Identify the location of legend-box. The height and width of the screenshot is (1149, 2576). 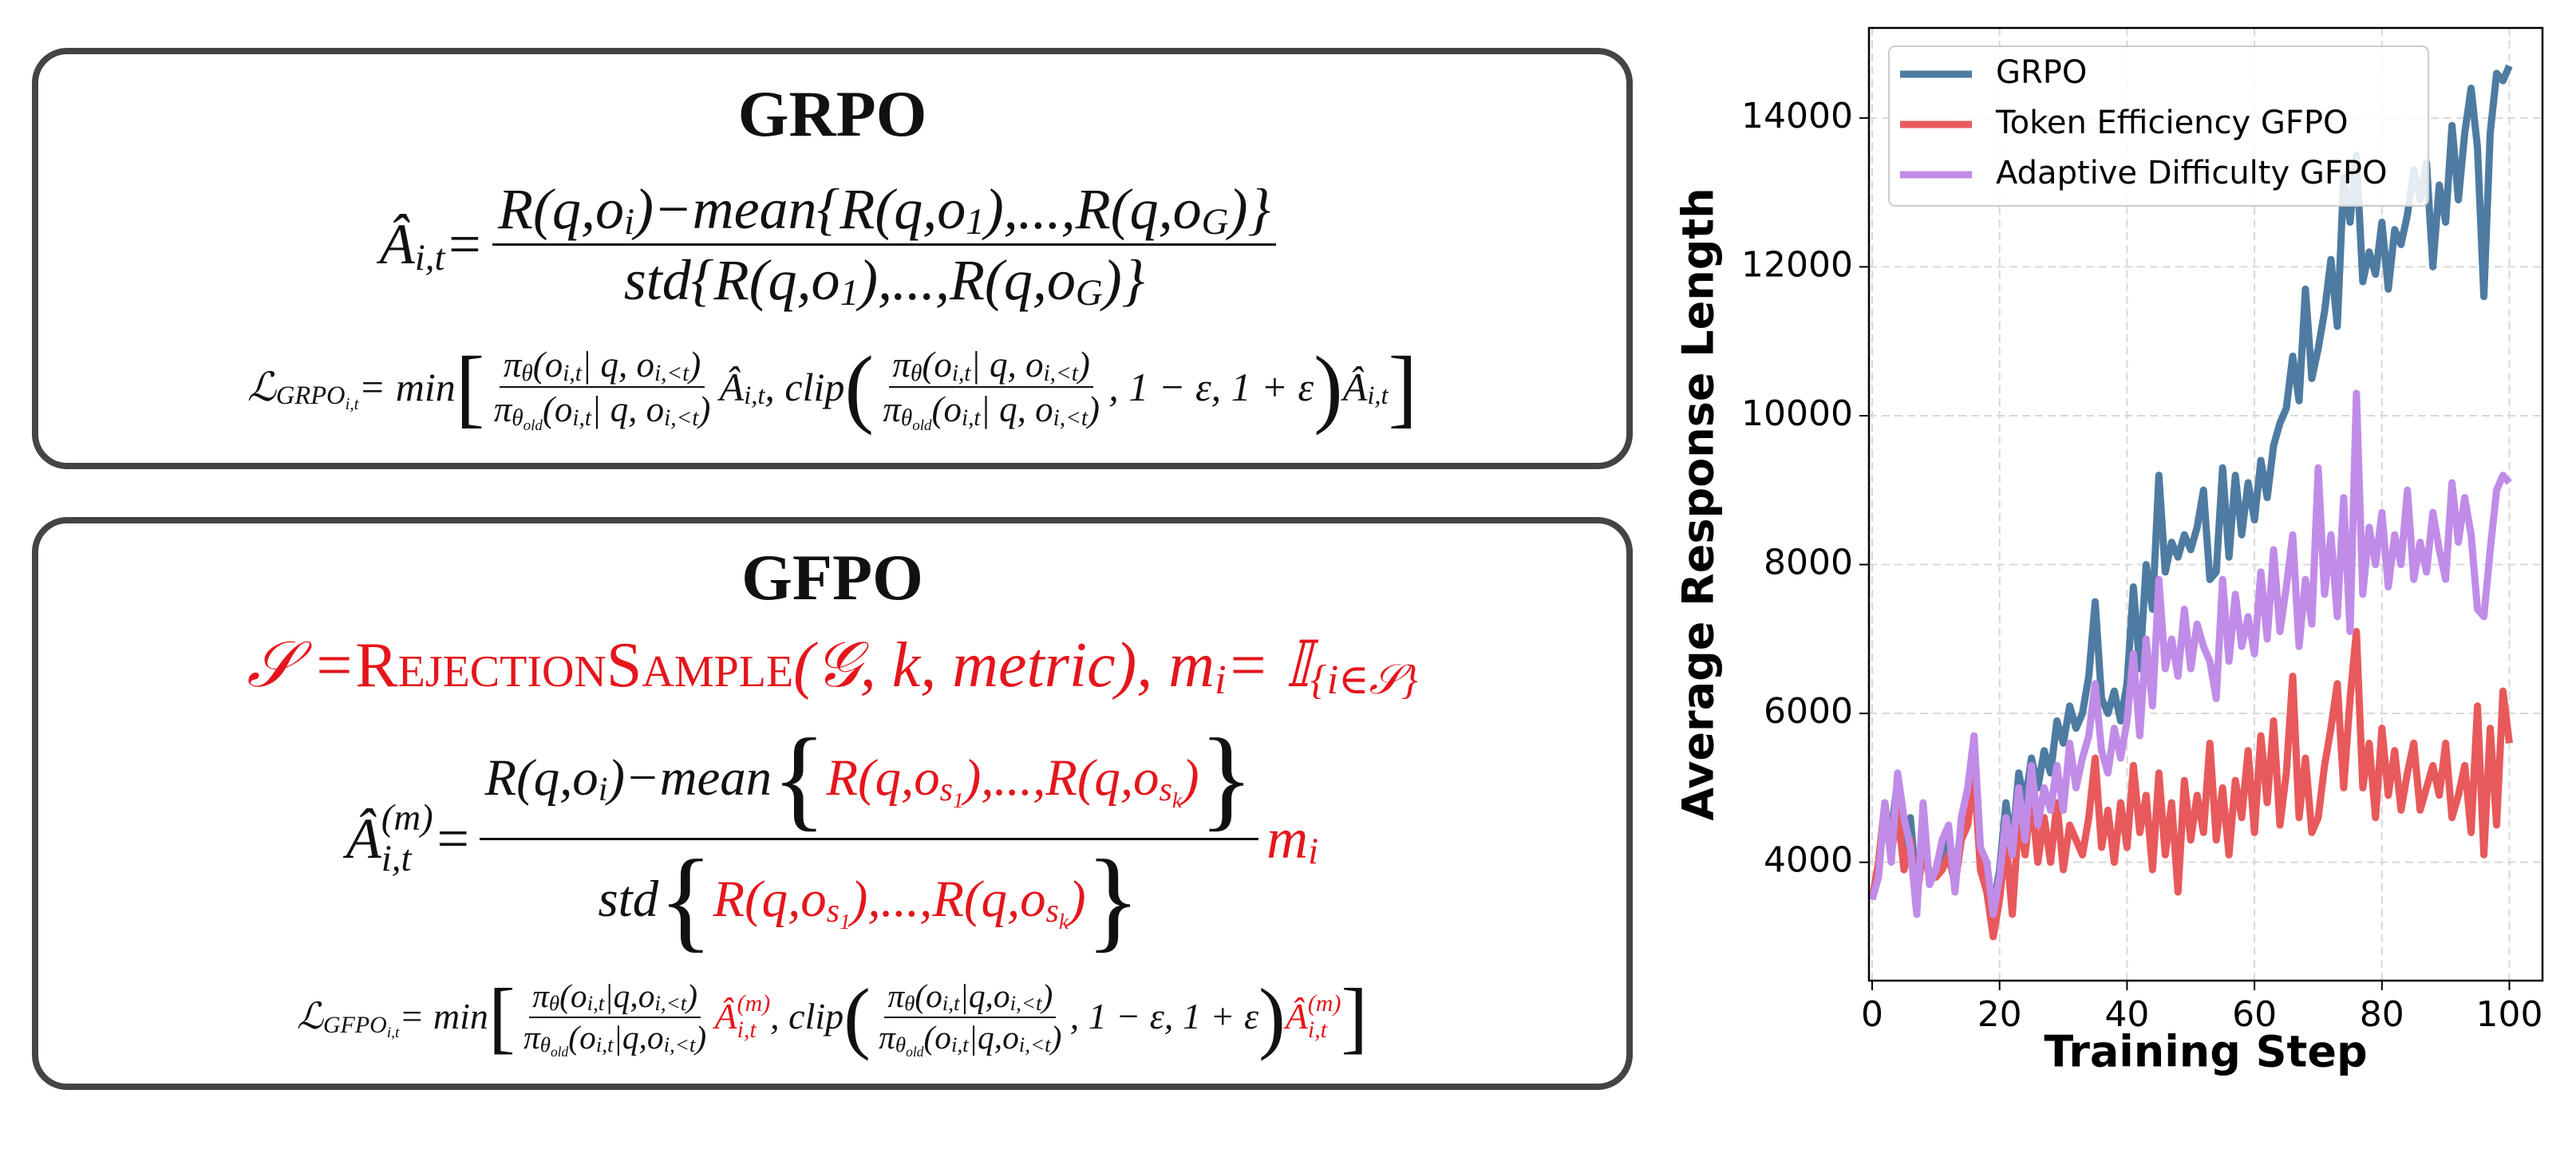
(2158, 126).